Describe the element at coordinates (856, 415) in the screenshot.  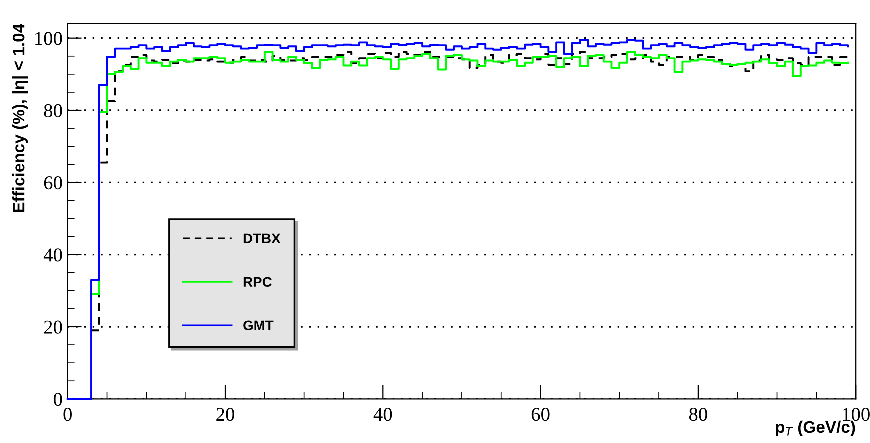
I see `x-tick-label: 100` at that location.